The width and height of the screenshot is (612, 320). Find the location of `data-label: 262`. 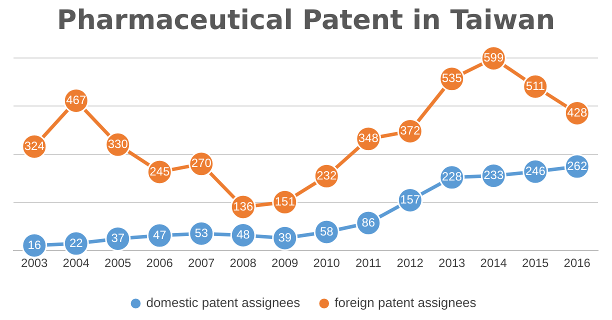

data-label: 262 is located at coordinates (577, 165).